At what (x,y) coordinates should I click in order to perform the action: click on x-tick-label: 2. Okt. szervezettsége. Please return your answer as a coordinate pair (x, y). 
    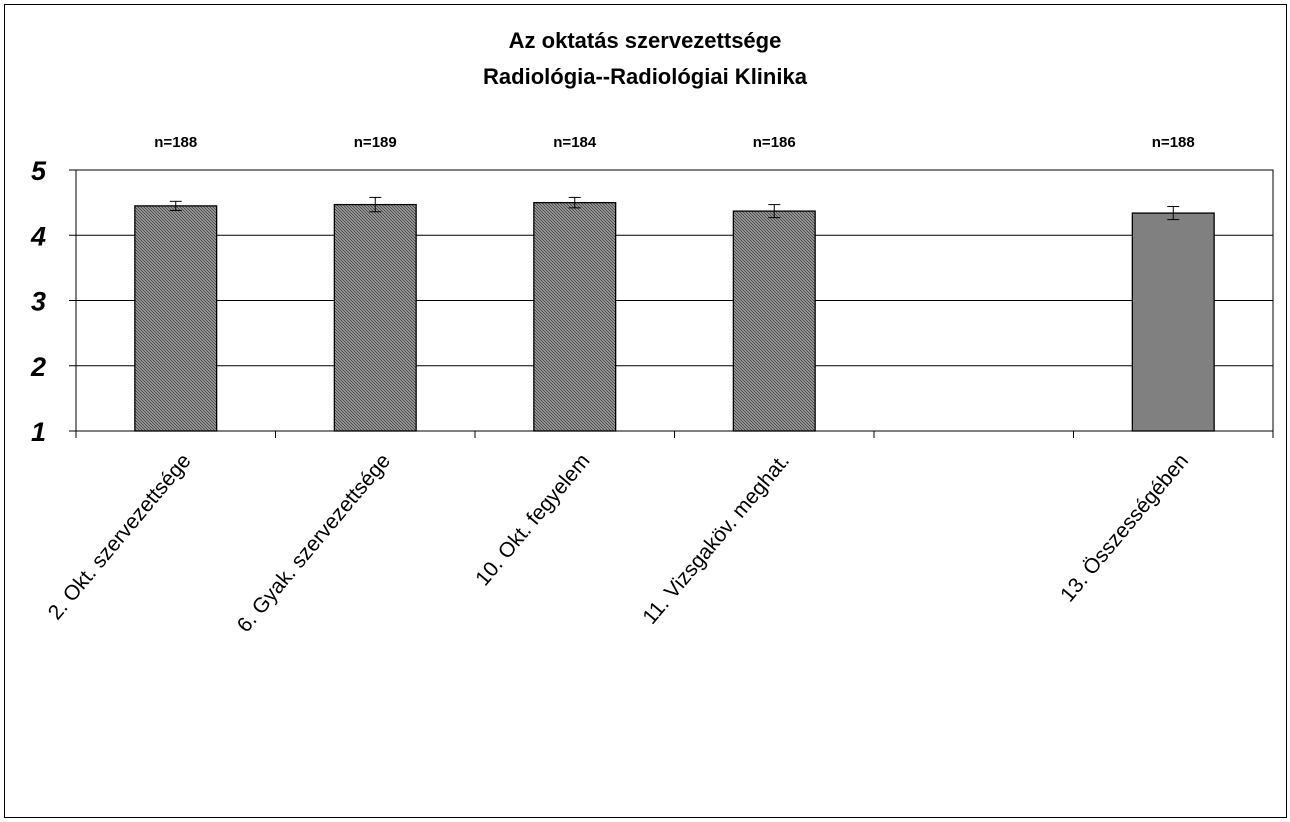
    Looking at the image, I should click on (120, 536).